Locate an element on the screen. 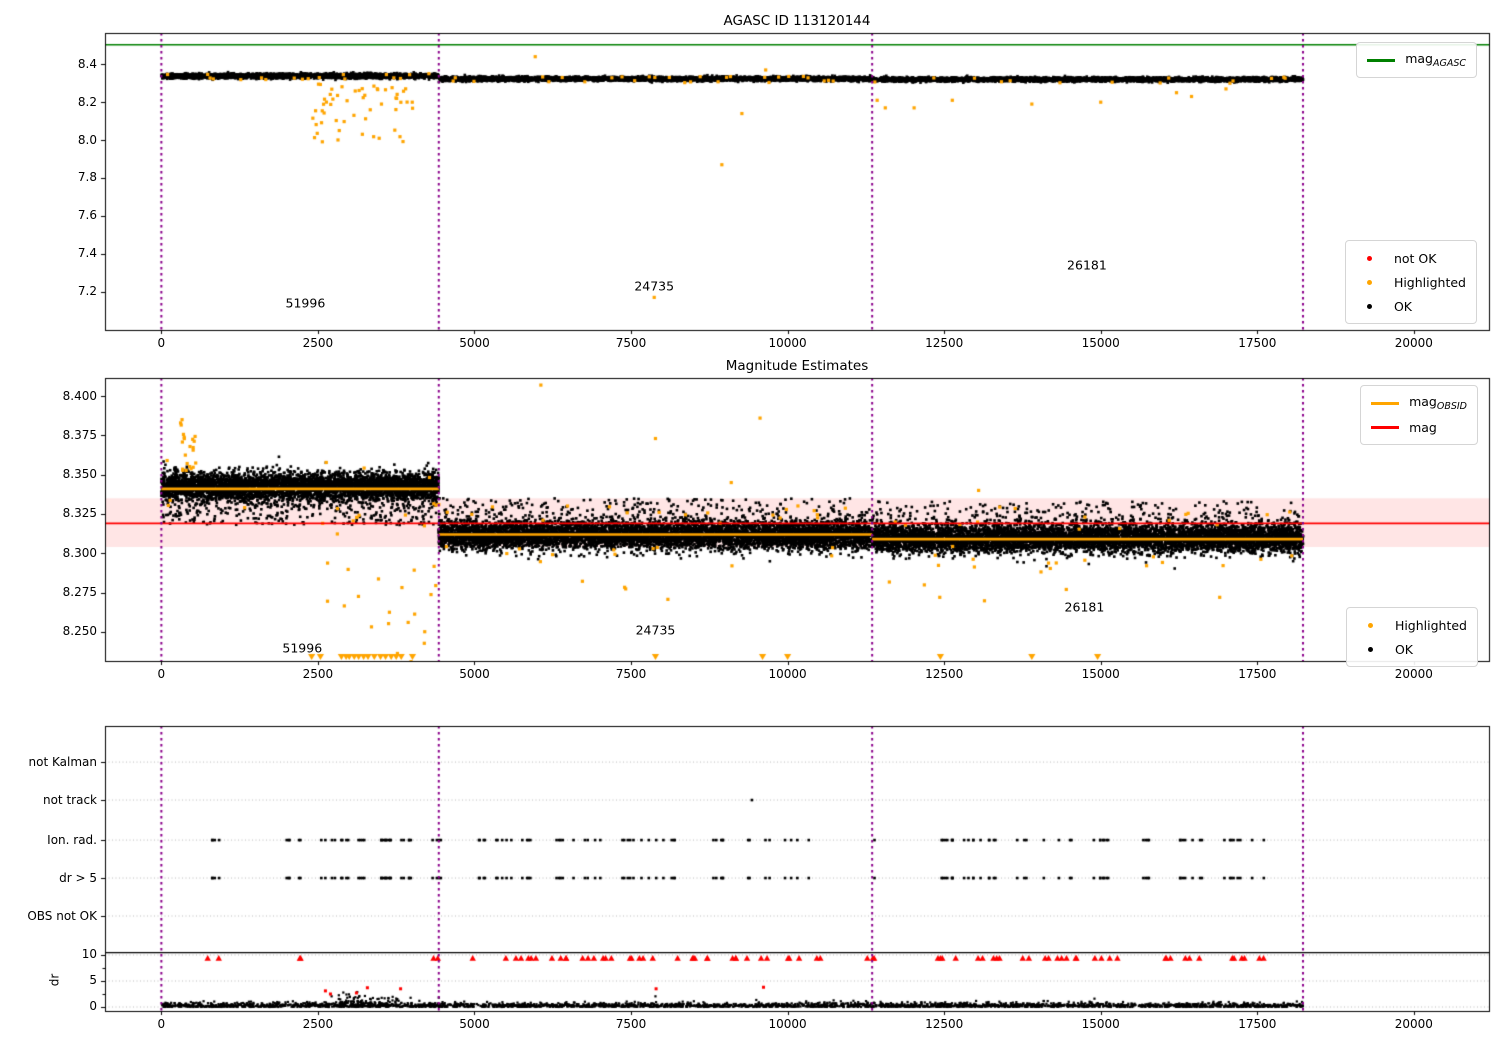 This screenshot has height=1050, width=1500. y-tick-label: 8.375 is located at coordinates (79, 434).